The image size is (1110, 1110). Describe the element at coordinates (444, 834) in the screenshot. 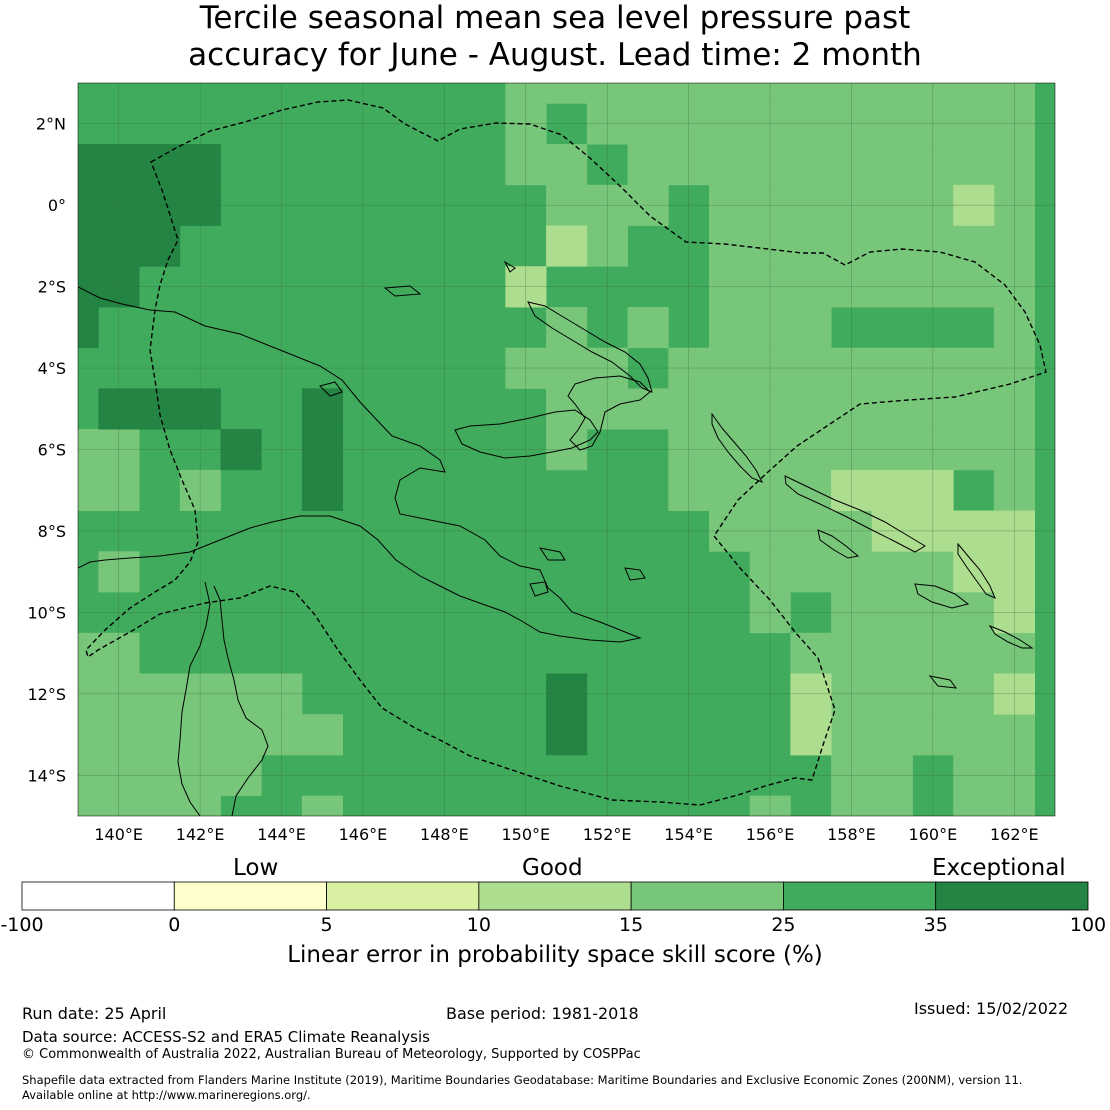

I see `longitude-label: 148°E` at that location.